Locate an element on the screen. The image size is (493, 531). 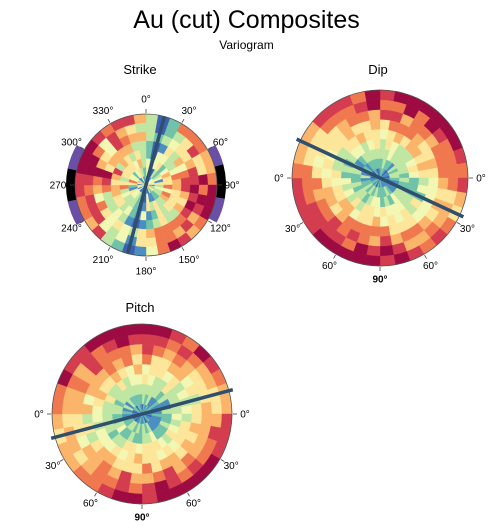
dip-tick-label: 90° is located at coordinates (379, 280).